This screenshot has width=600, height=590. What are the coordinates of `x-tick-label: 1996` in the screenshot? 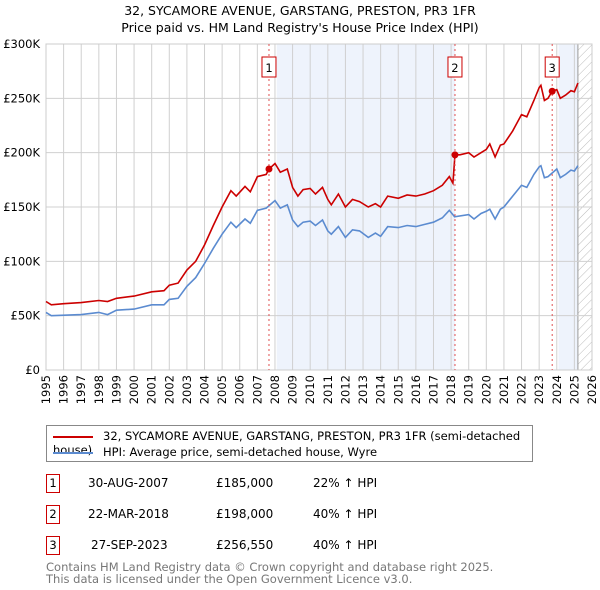 It's located at (64, 389).